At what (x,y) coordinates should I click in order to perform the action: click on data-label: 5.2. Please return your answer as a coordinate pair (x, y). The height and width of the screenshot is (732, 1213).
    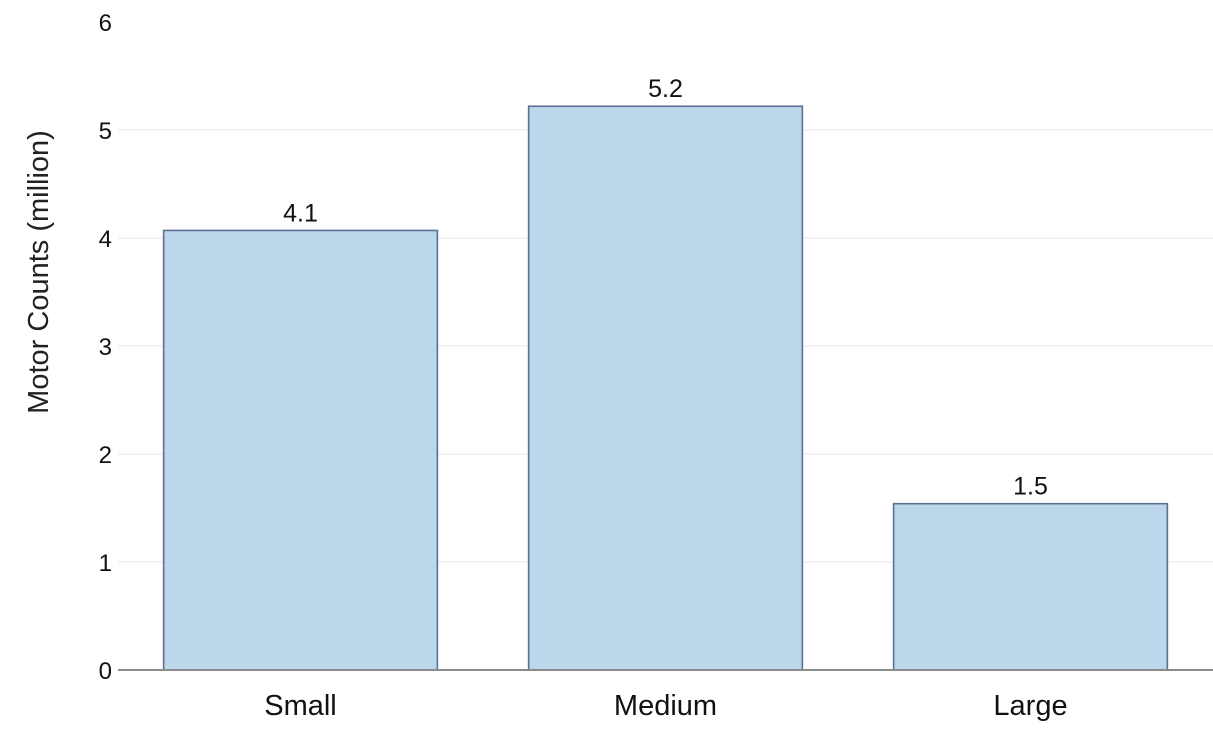
    Looking at the image, I should click on (665, 89).